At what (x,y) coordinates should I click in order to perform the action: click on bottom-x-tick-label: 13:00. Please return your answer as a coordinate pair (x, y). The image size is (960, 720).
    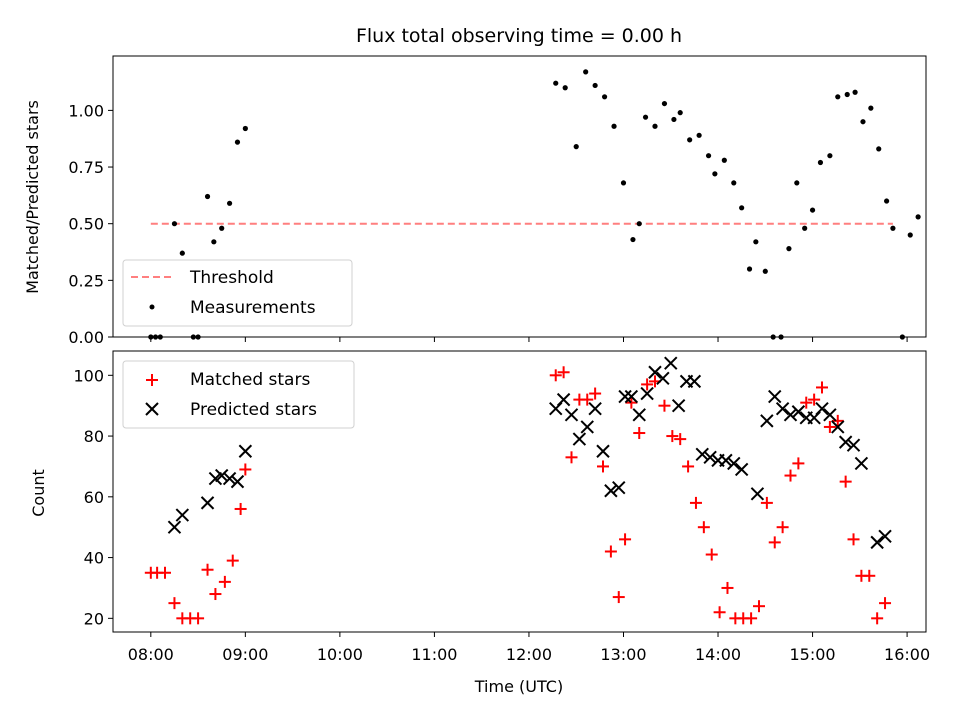
    Looking at the image, I should click on (623, 654).